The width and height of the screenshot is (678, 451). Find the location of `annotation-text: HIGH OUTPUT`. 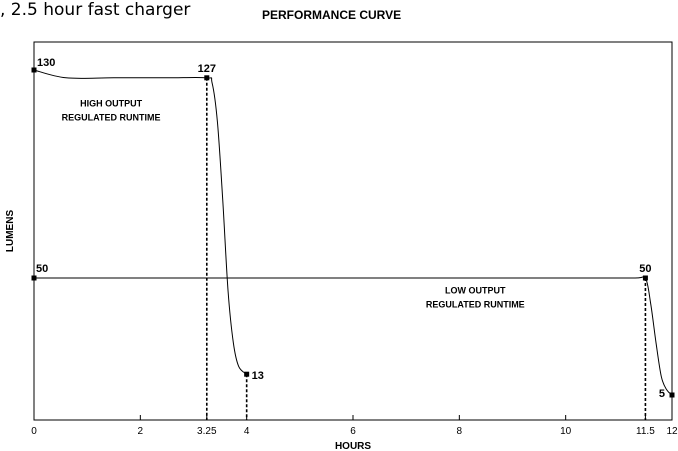

annotation-text: HIGH OUTPUT is located at coordinates (111, 103).